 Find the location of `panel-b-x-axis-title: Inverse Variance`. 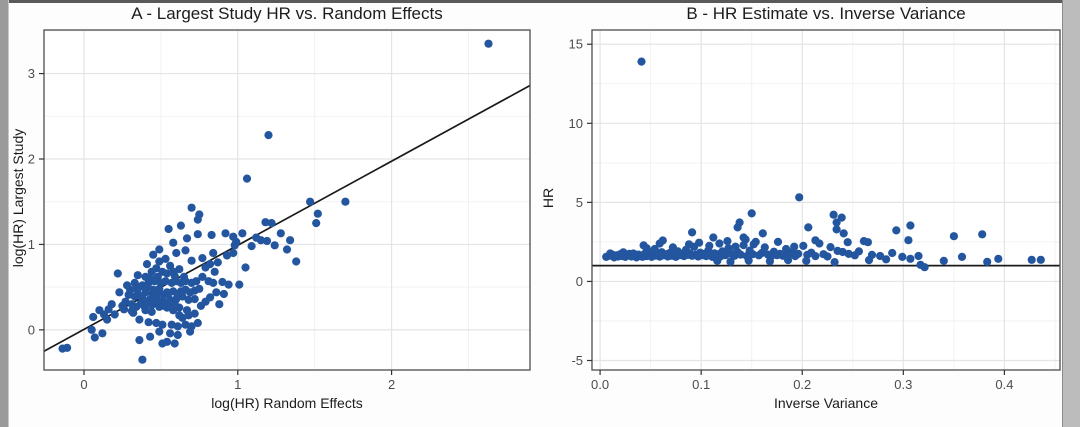

panel-b-x-axis-title: Inverse Variance is located at coordinates (825, 403).